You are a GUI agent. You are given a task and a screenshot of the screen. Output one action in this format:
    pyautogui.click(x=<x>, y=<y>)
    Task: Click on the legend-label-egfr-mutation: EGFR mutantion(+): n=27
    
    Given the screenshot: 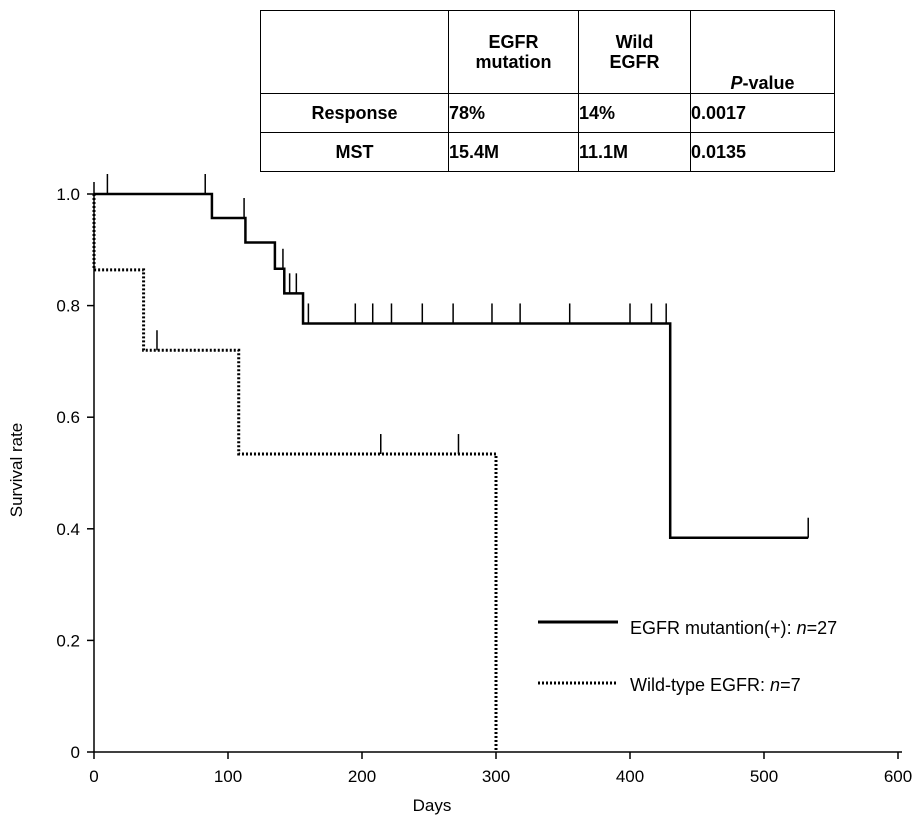 What is the action you would take?
    pyautogui.click(x=733, y=628)
    